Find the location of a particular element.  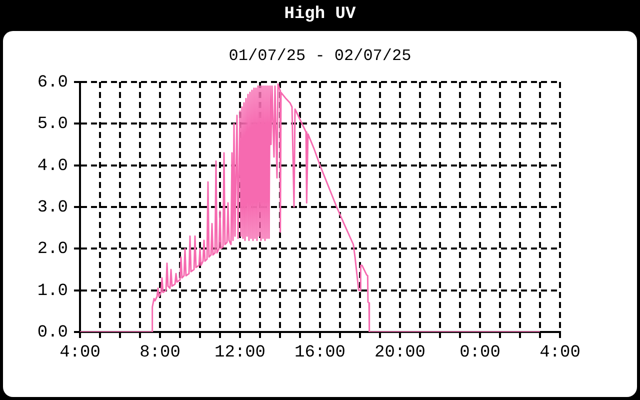

x-tick-label: 8:00 is located at coordinates (160, 353).